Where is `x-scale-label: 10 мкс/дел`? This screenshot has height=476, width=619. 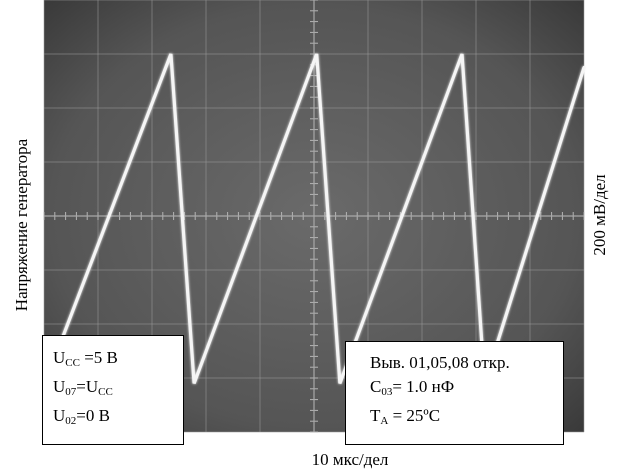 x-scale-label: 10 мкс/дел is located at coordinates (350, 459).